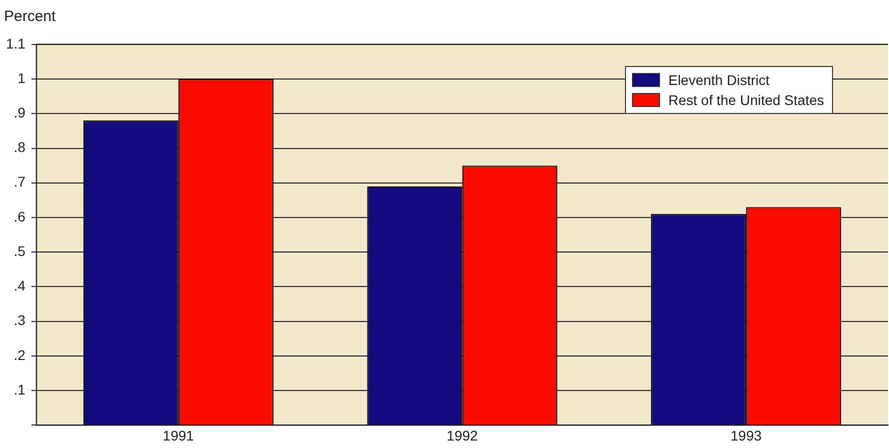  Describe the element at coordinates (30, 16) in the screenshot. I see `y-axis-title: Percent` at that location.